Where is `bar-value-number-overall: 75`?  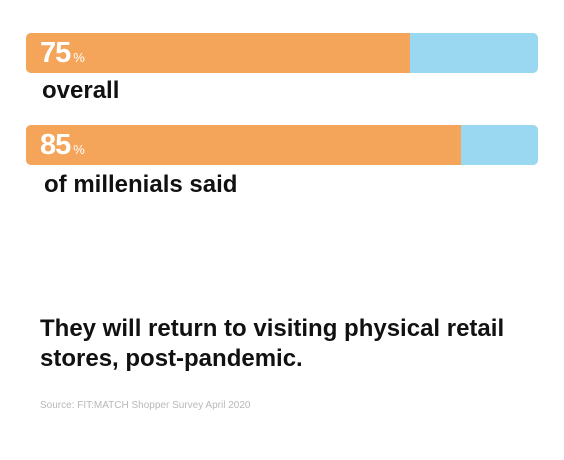
bar-value-number-overall: 75 is located at coordinates (55, 53).